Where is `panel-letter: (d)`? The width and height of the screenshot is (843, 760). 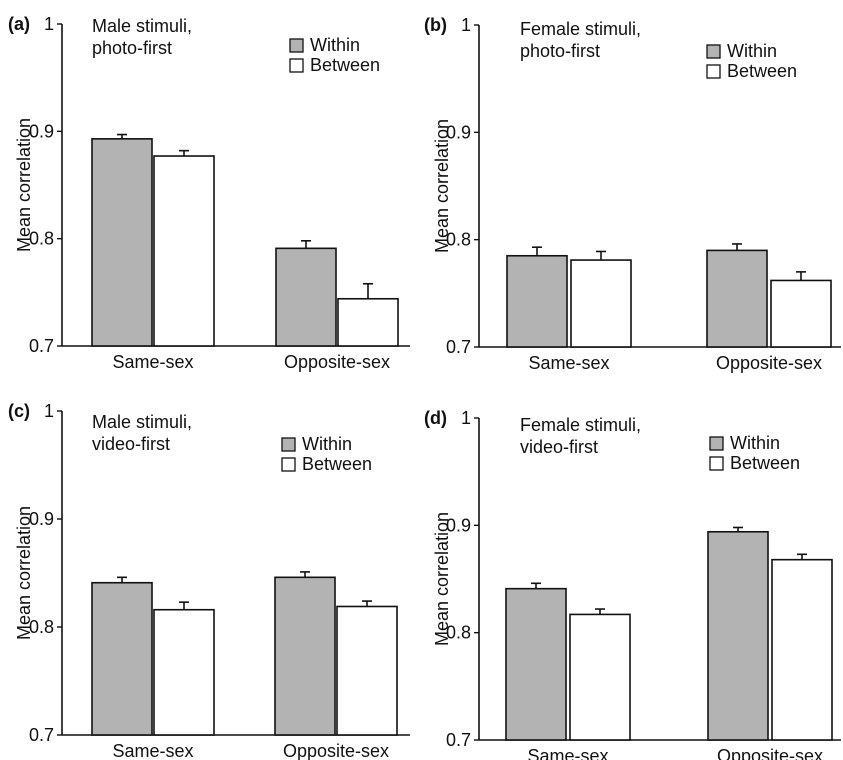 panel-letter: (d) is located at coordinates (435, 418).